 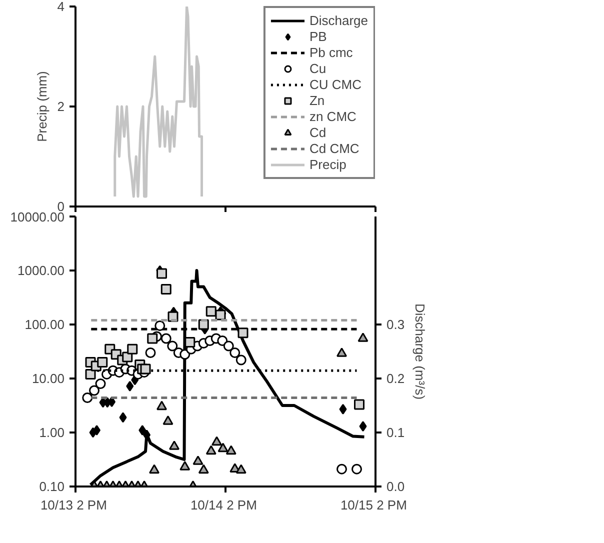 I want to click on legend-label: Cd CMC, so click(x=334, y=148).